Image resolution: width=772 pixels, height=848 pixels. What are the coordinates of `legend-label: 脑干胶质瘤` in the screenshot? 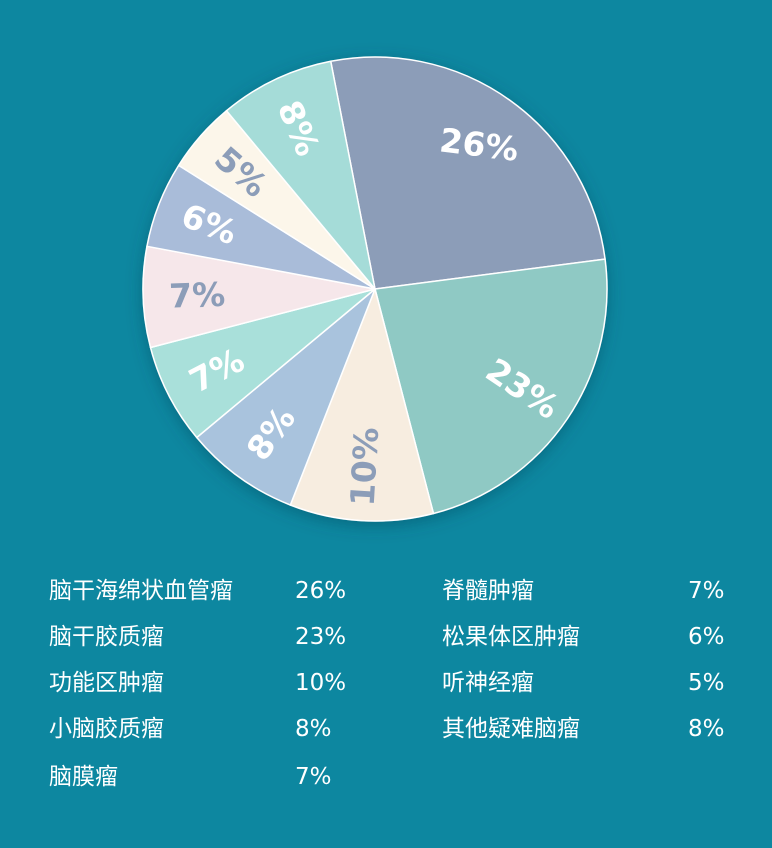 It's located at (106, 637).